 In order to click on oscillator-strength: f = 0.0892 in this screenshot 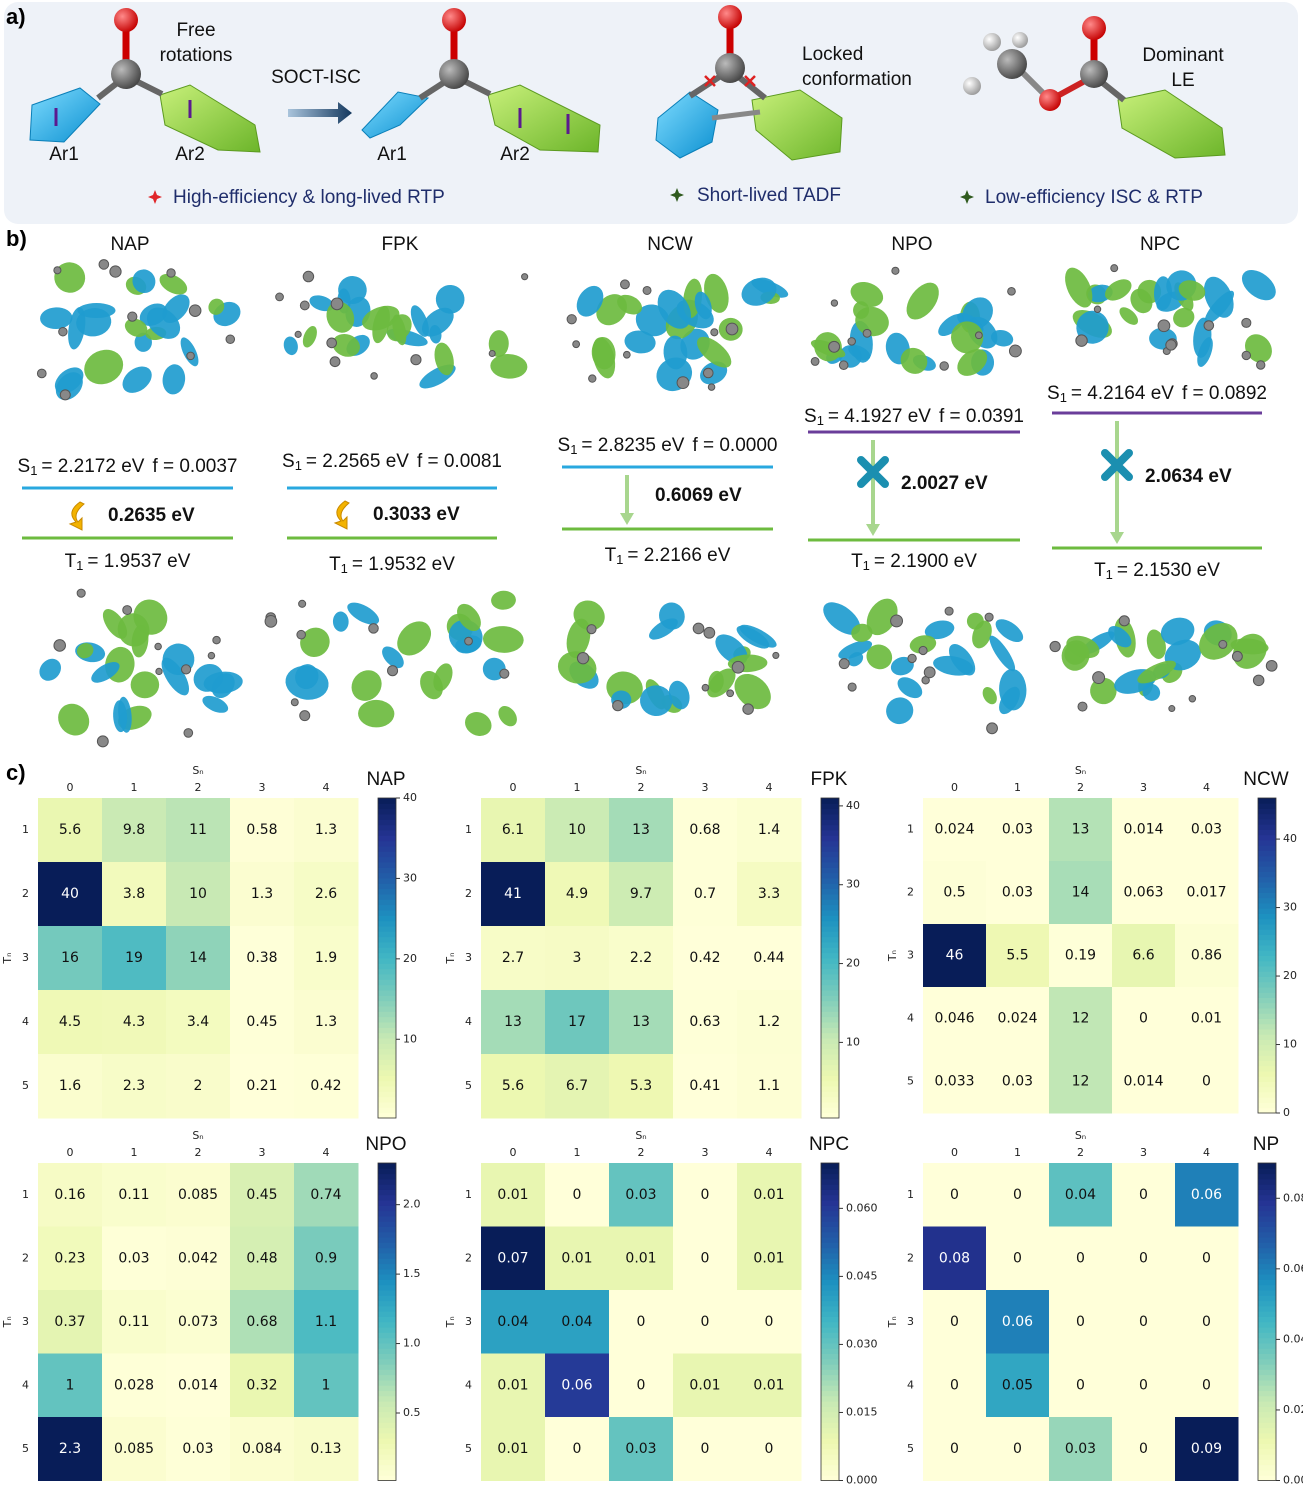, I will do `click(1224, 393)`.